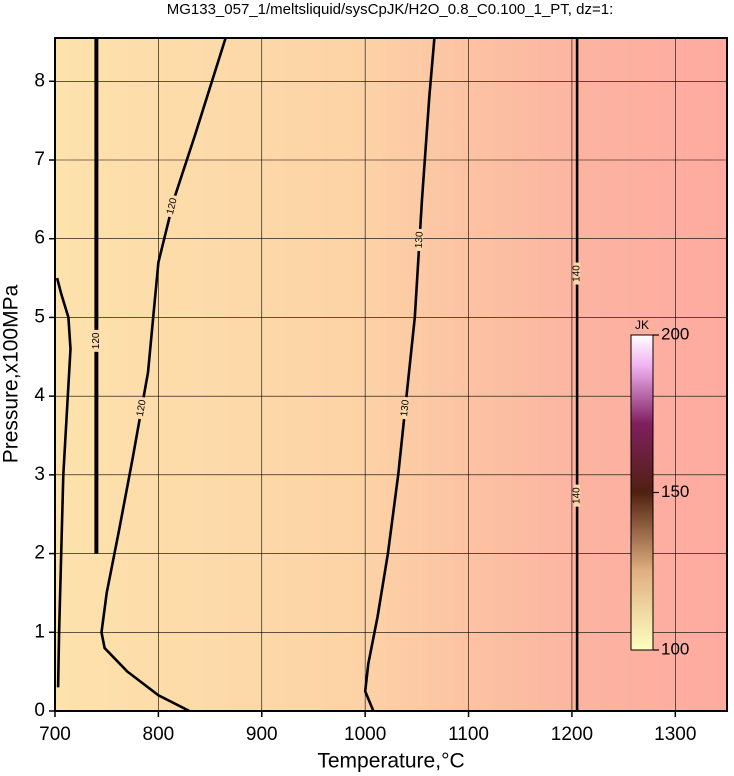 Image resolution: width=734 pixels, height=776 pixels. What do you see at coordinates (675, 333) in the screenshot?
I see `colorbar-tick-label: 200` at bounding box center [675, 333].